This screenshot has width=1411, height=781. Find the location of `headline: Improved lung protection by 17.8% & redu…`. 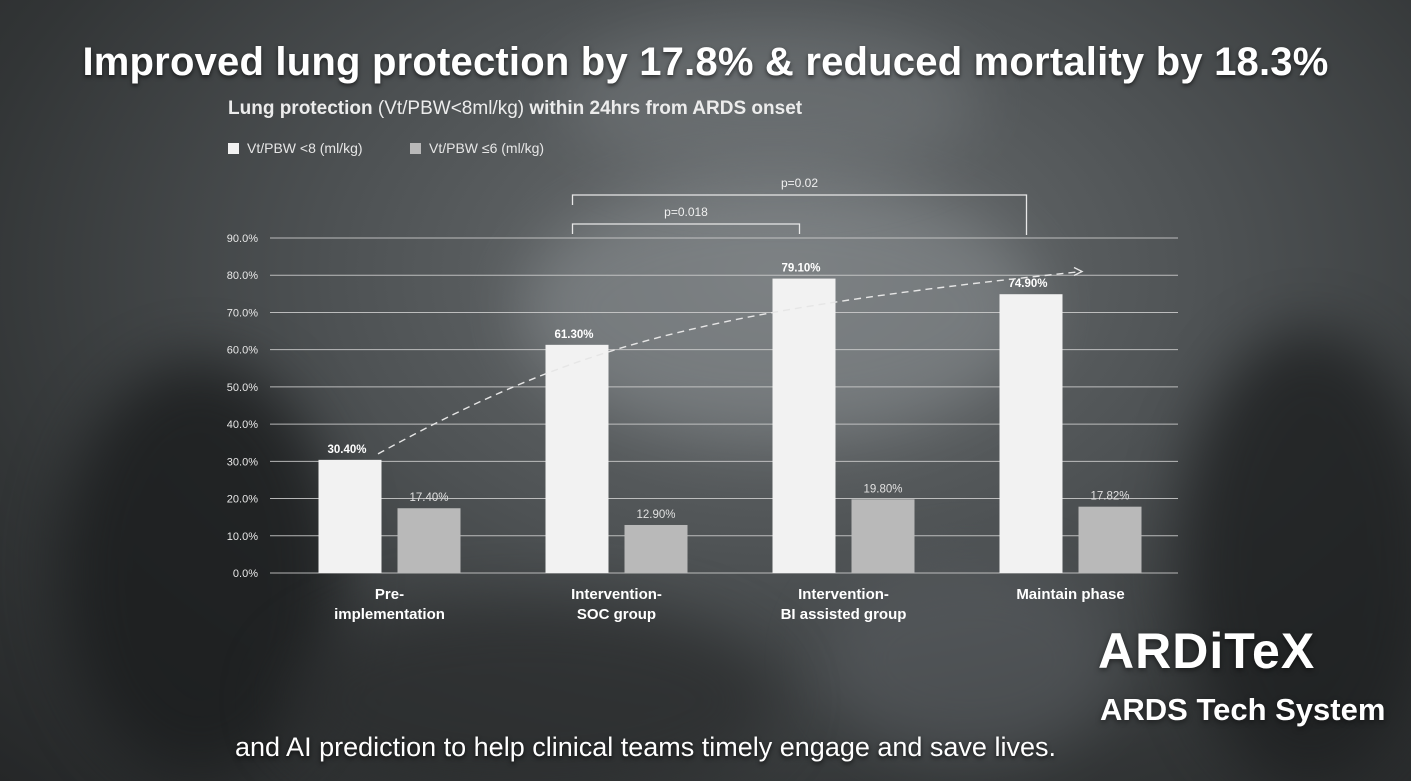

headline: Improved lung protection by 17.8% & redu… is located at coordinates (705, 62).